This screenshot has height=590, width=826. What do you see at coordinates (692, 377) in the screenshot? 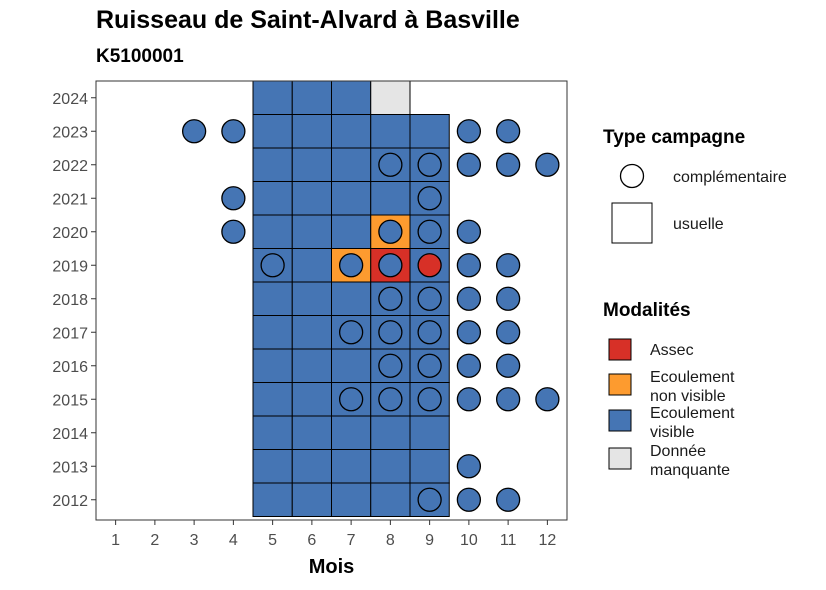
I see `legend-label-N-line1: Ecoulement` at bounding box center [692, 377].